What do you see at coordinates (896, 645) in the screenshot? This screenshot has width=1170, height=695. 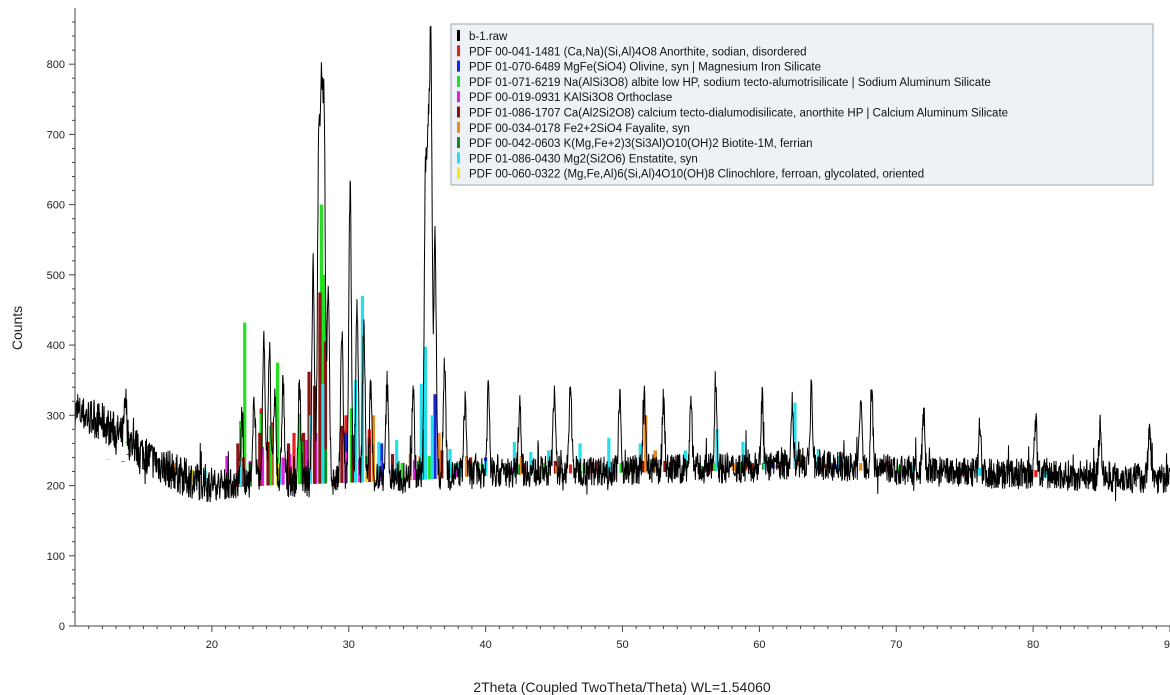 I see `x-tick-label: 70` at bounding box center [896, 645].